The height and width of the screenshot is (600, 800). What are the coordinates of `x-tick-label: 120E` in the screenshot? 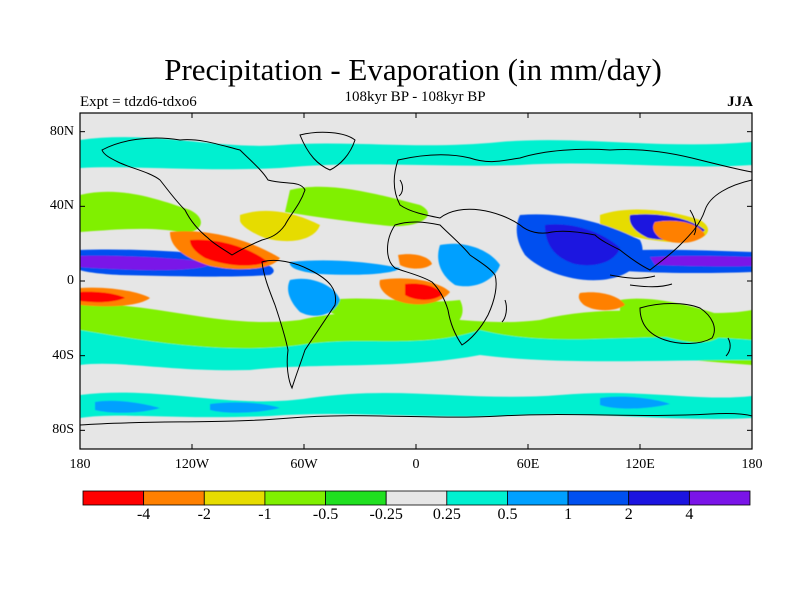 It's located at (640, 464).